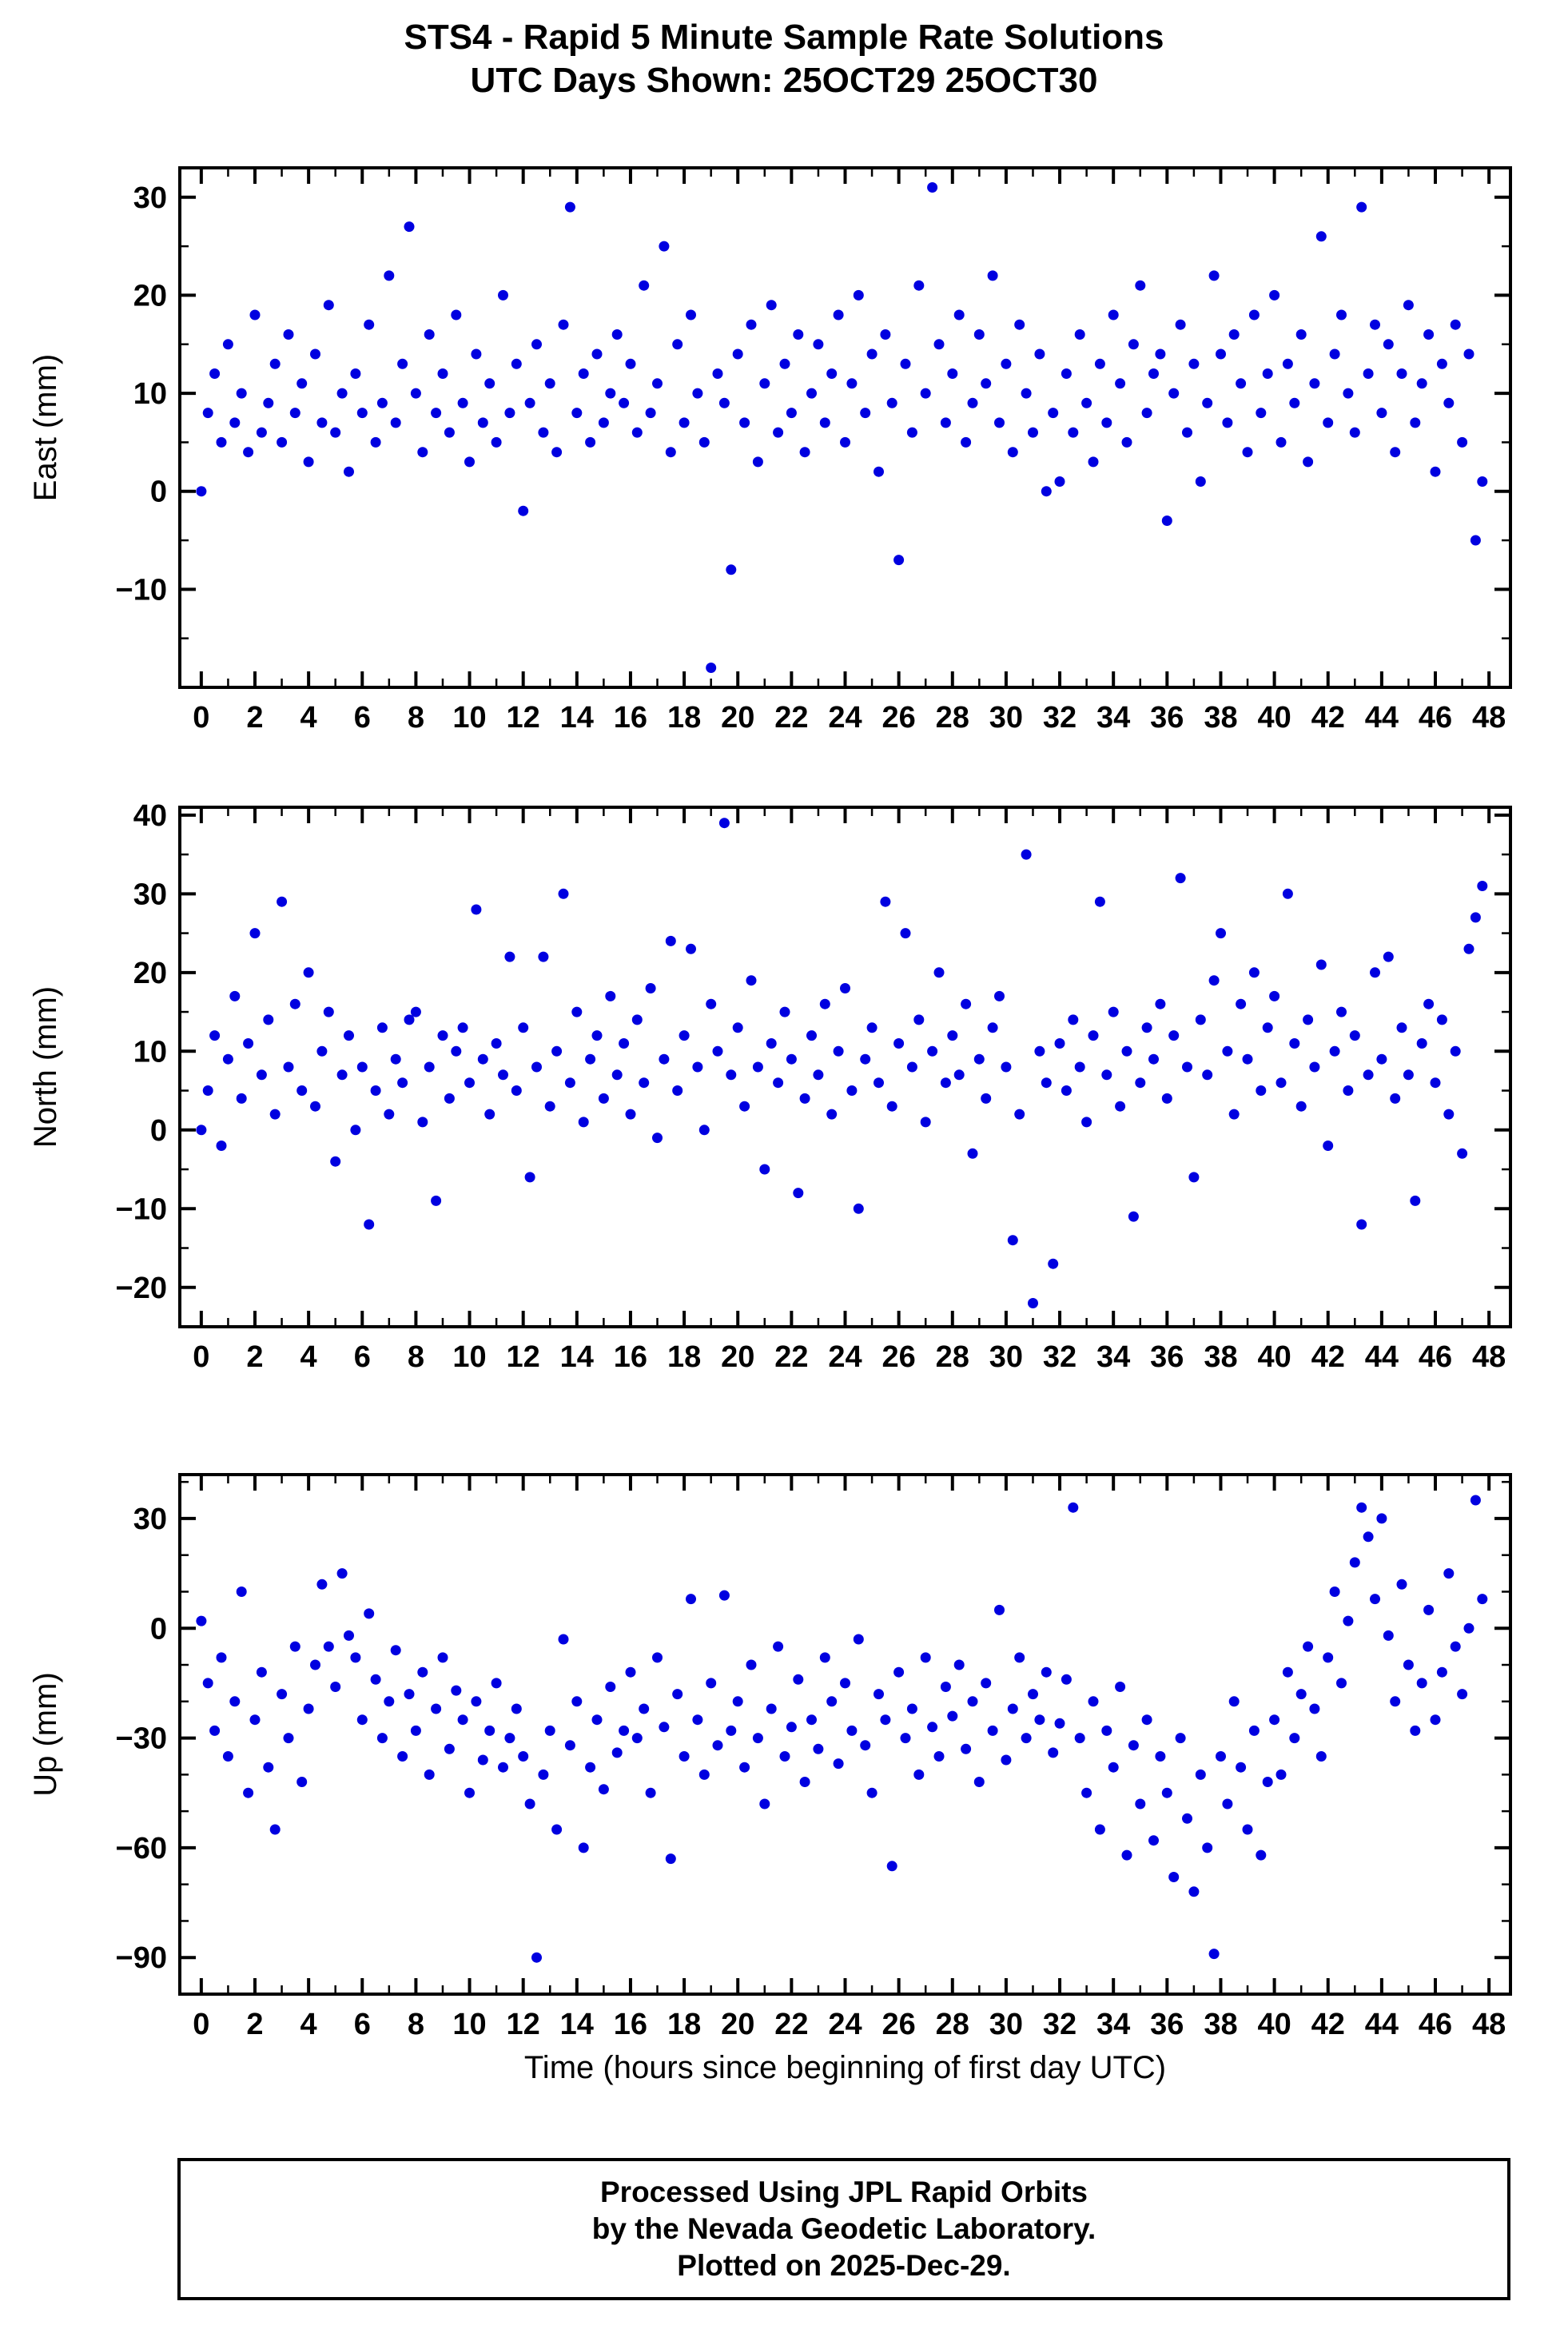  I want to click on x-tick-label: 48, so click(1489, 718).